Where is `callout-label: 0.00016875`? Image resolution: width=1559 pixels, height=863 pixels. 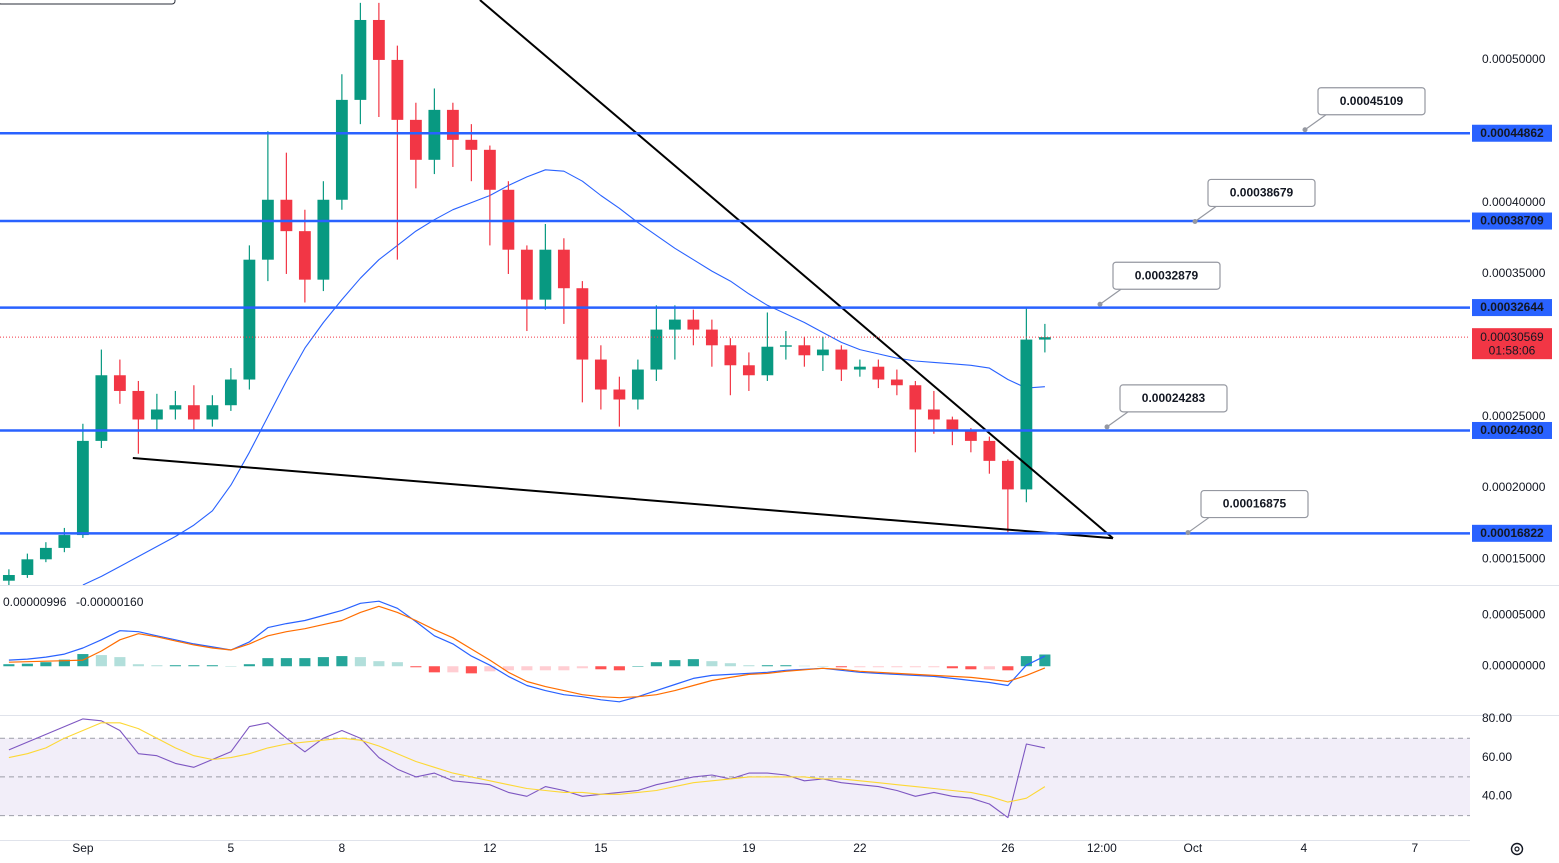
callout-label: 0.00016875 is located at coordinates (1255, 504).